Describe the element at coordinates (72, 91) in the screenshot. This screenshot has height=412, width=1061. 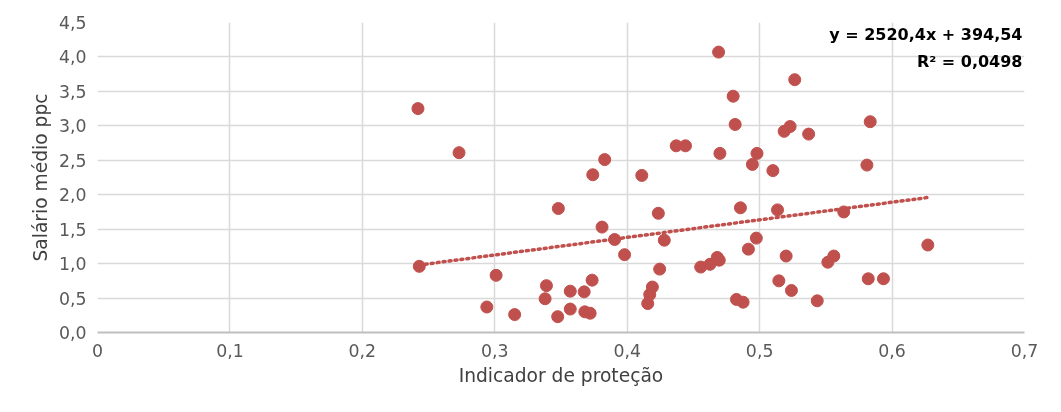
I see `y-tick-label: 3,5` at that location.